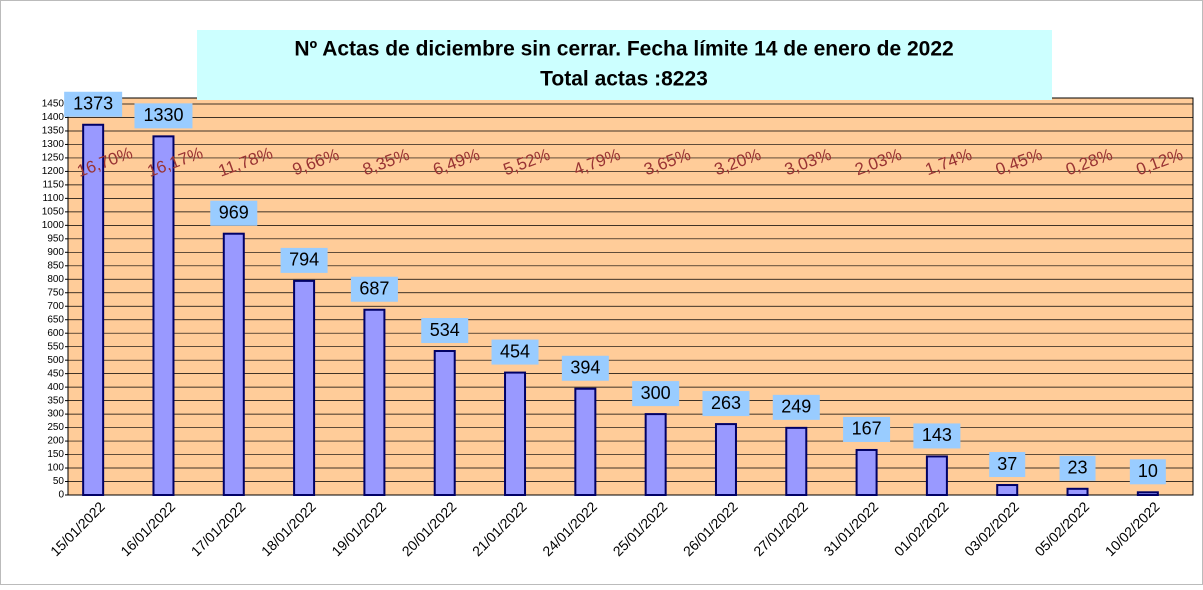 The height and width of the screenshot is (590, 1203). Describe the element at coordinates (53, 131) in the screenshot. I see `y-tick-label: 1350` at that location.